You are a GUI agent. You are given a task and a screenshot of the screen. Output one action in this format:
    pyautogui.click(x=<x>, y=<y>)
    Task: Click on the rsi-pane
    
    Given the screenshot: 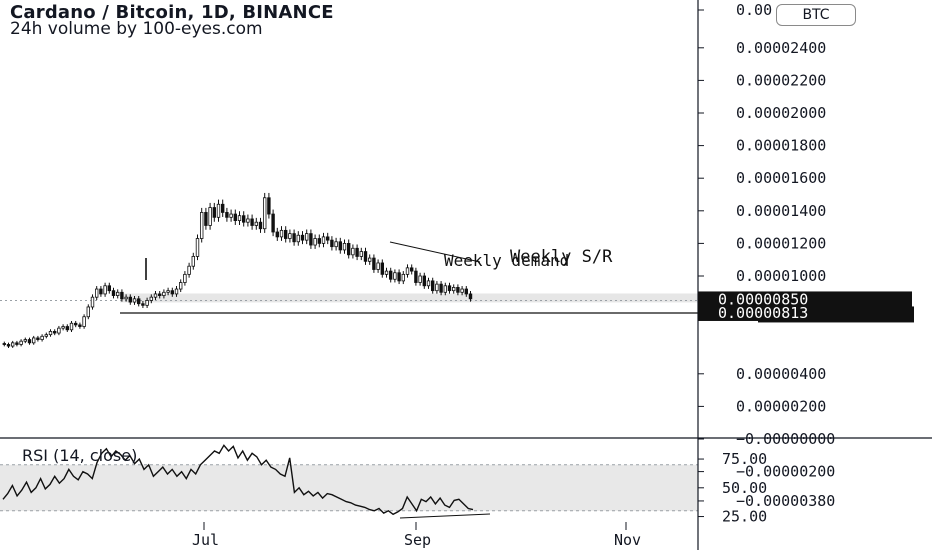 What is the action you would take?
    pyautogui.click(x=349, y=481)
    